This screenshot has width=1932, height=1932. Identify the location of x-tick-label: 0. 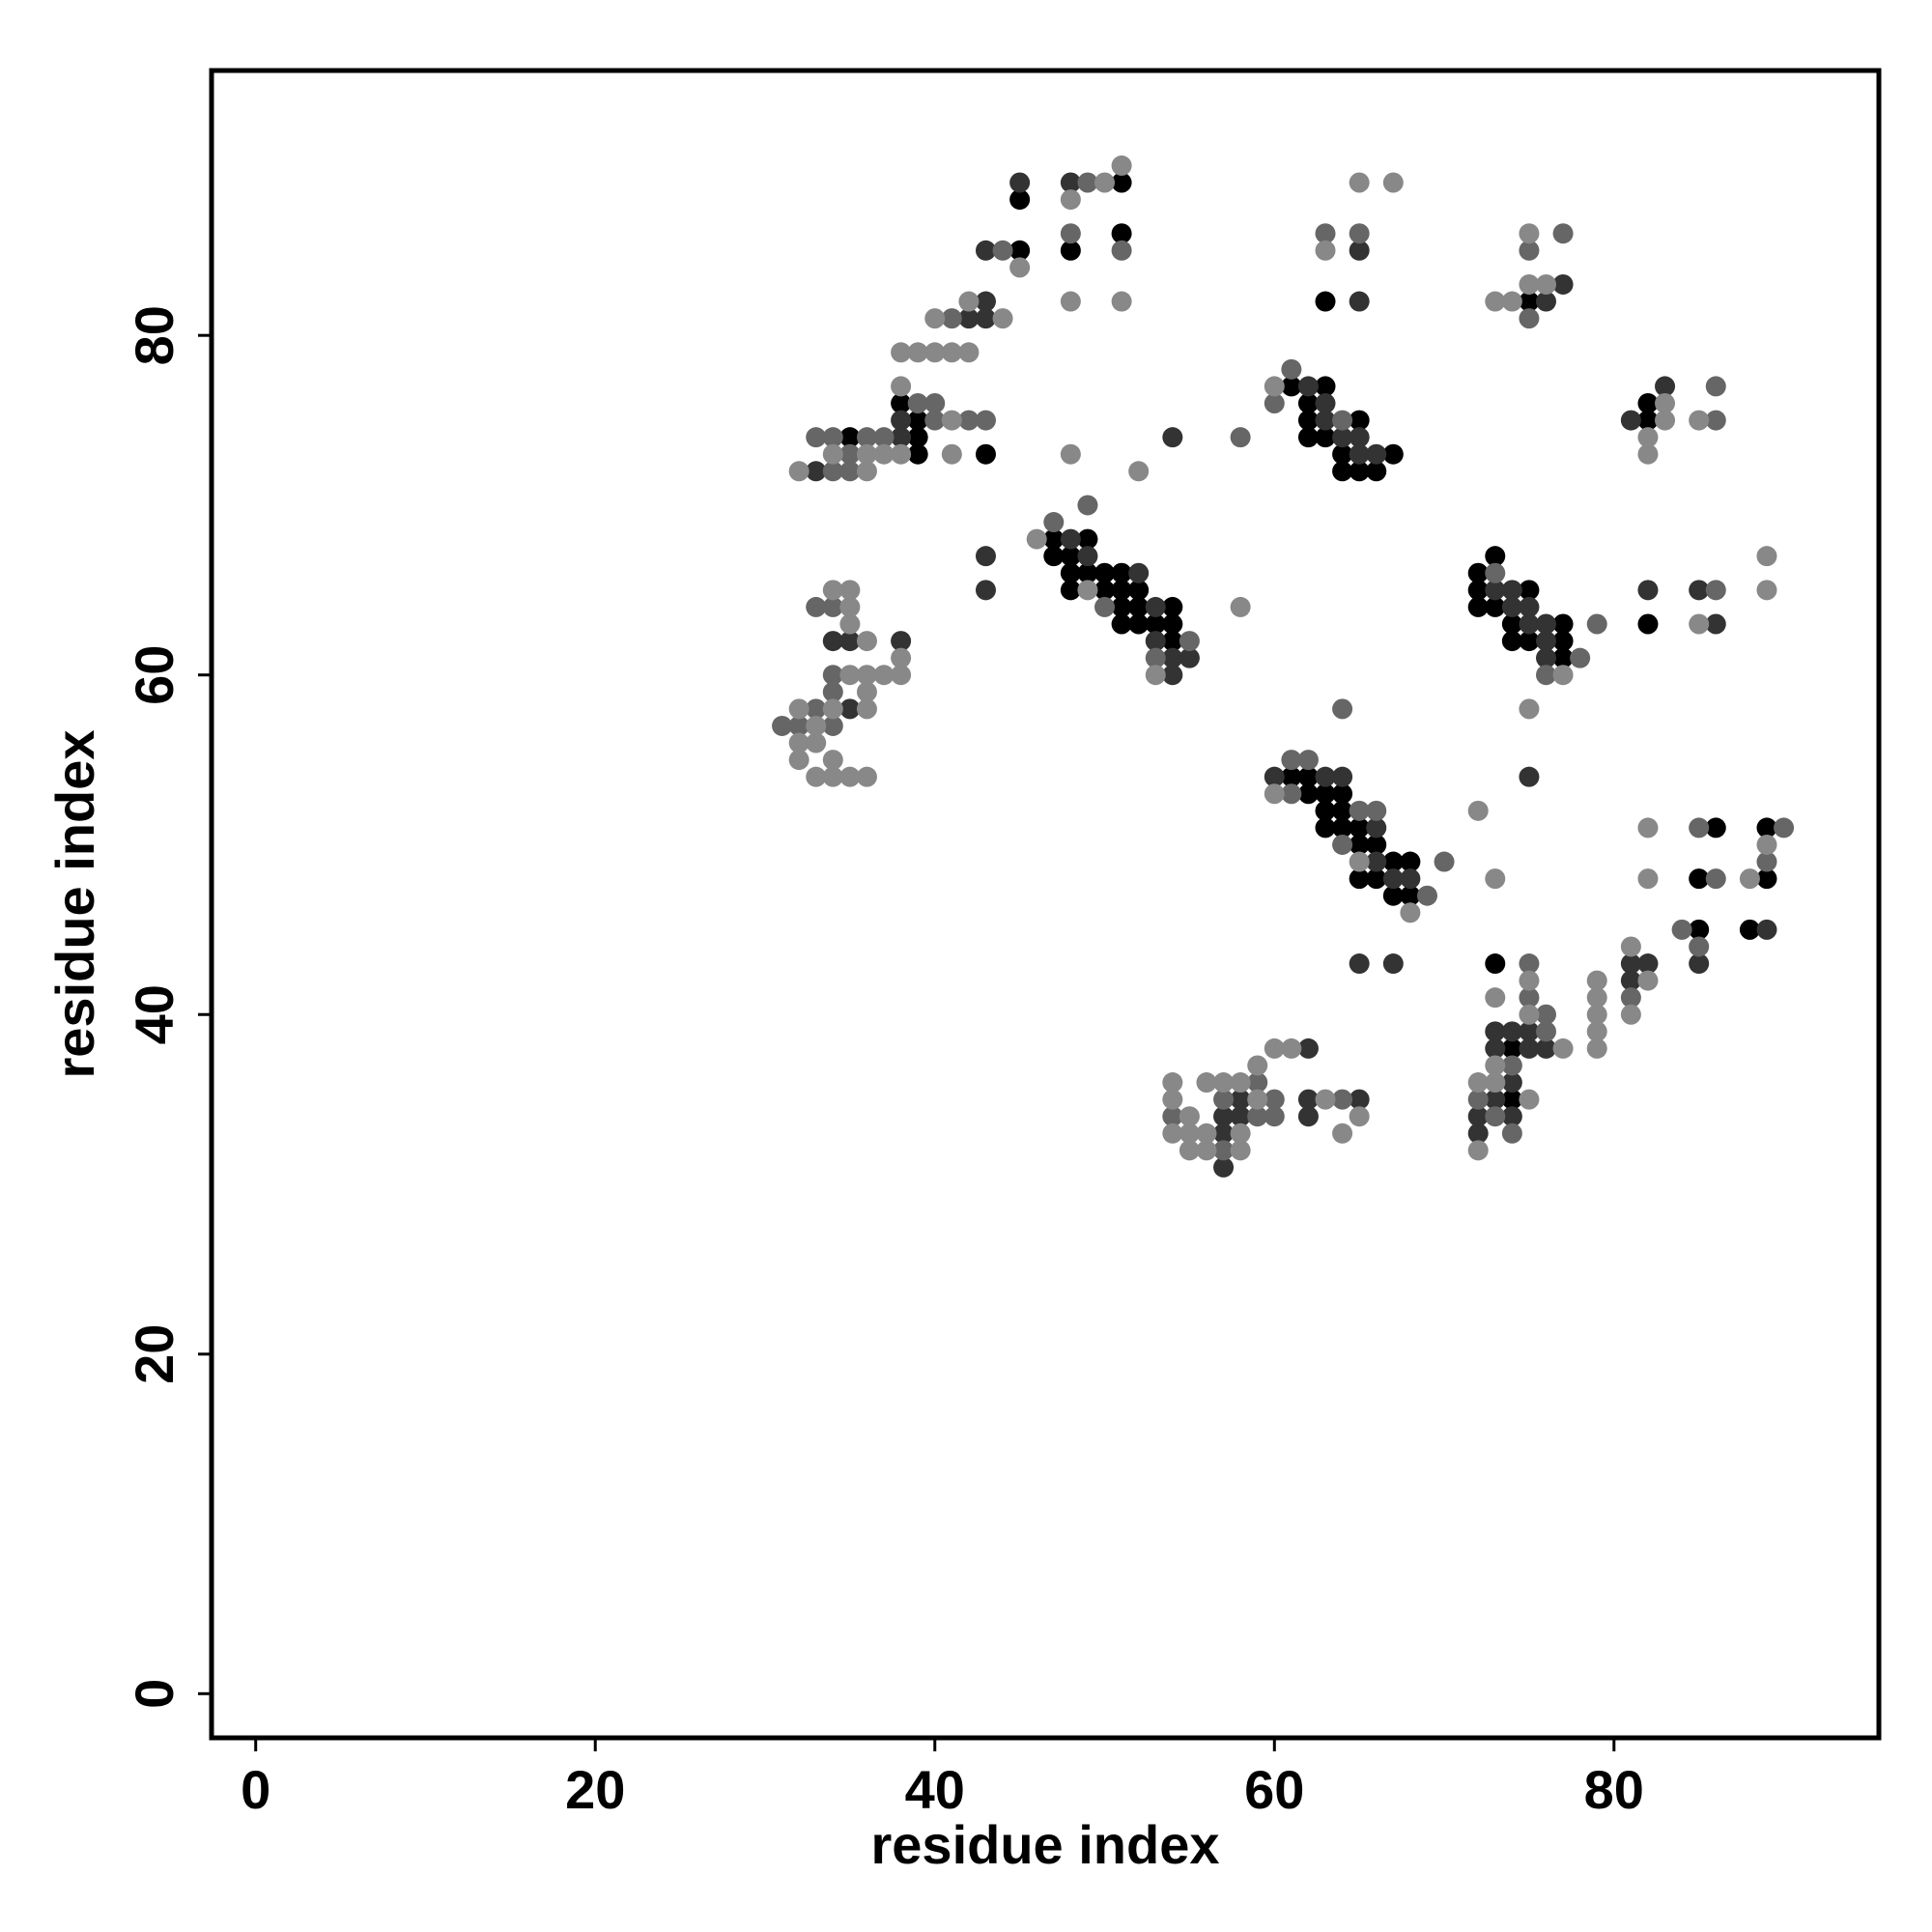
(256, 1789).